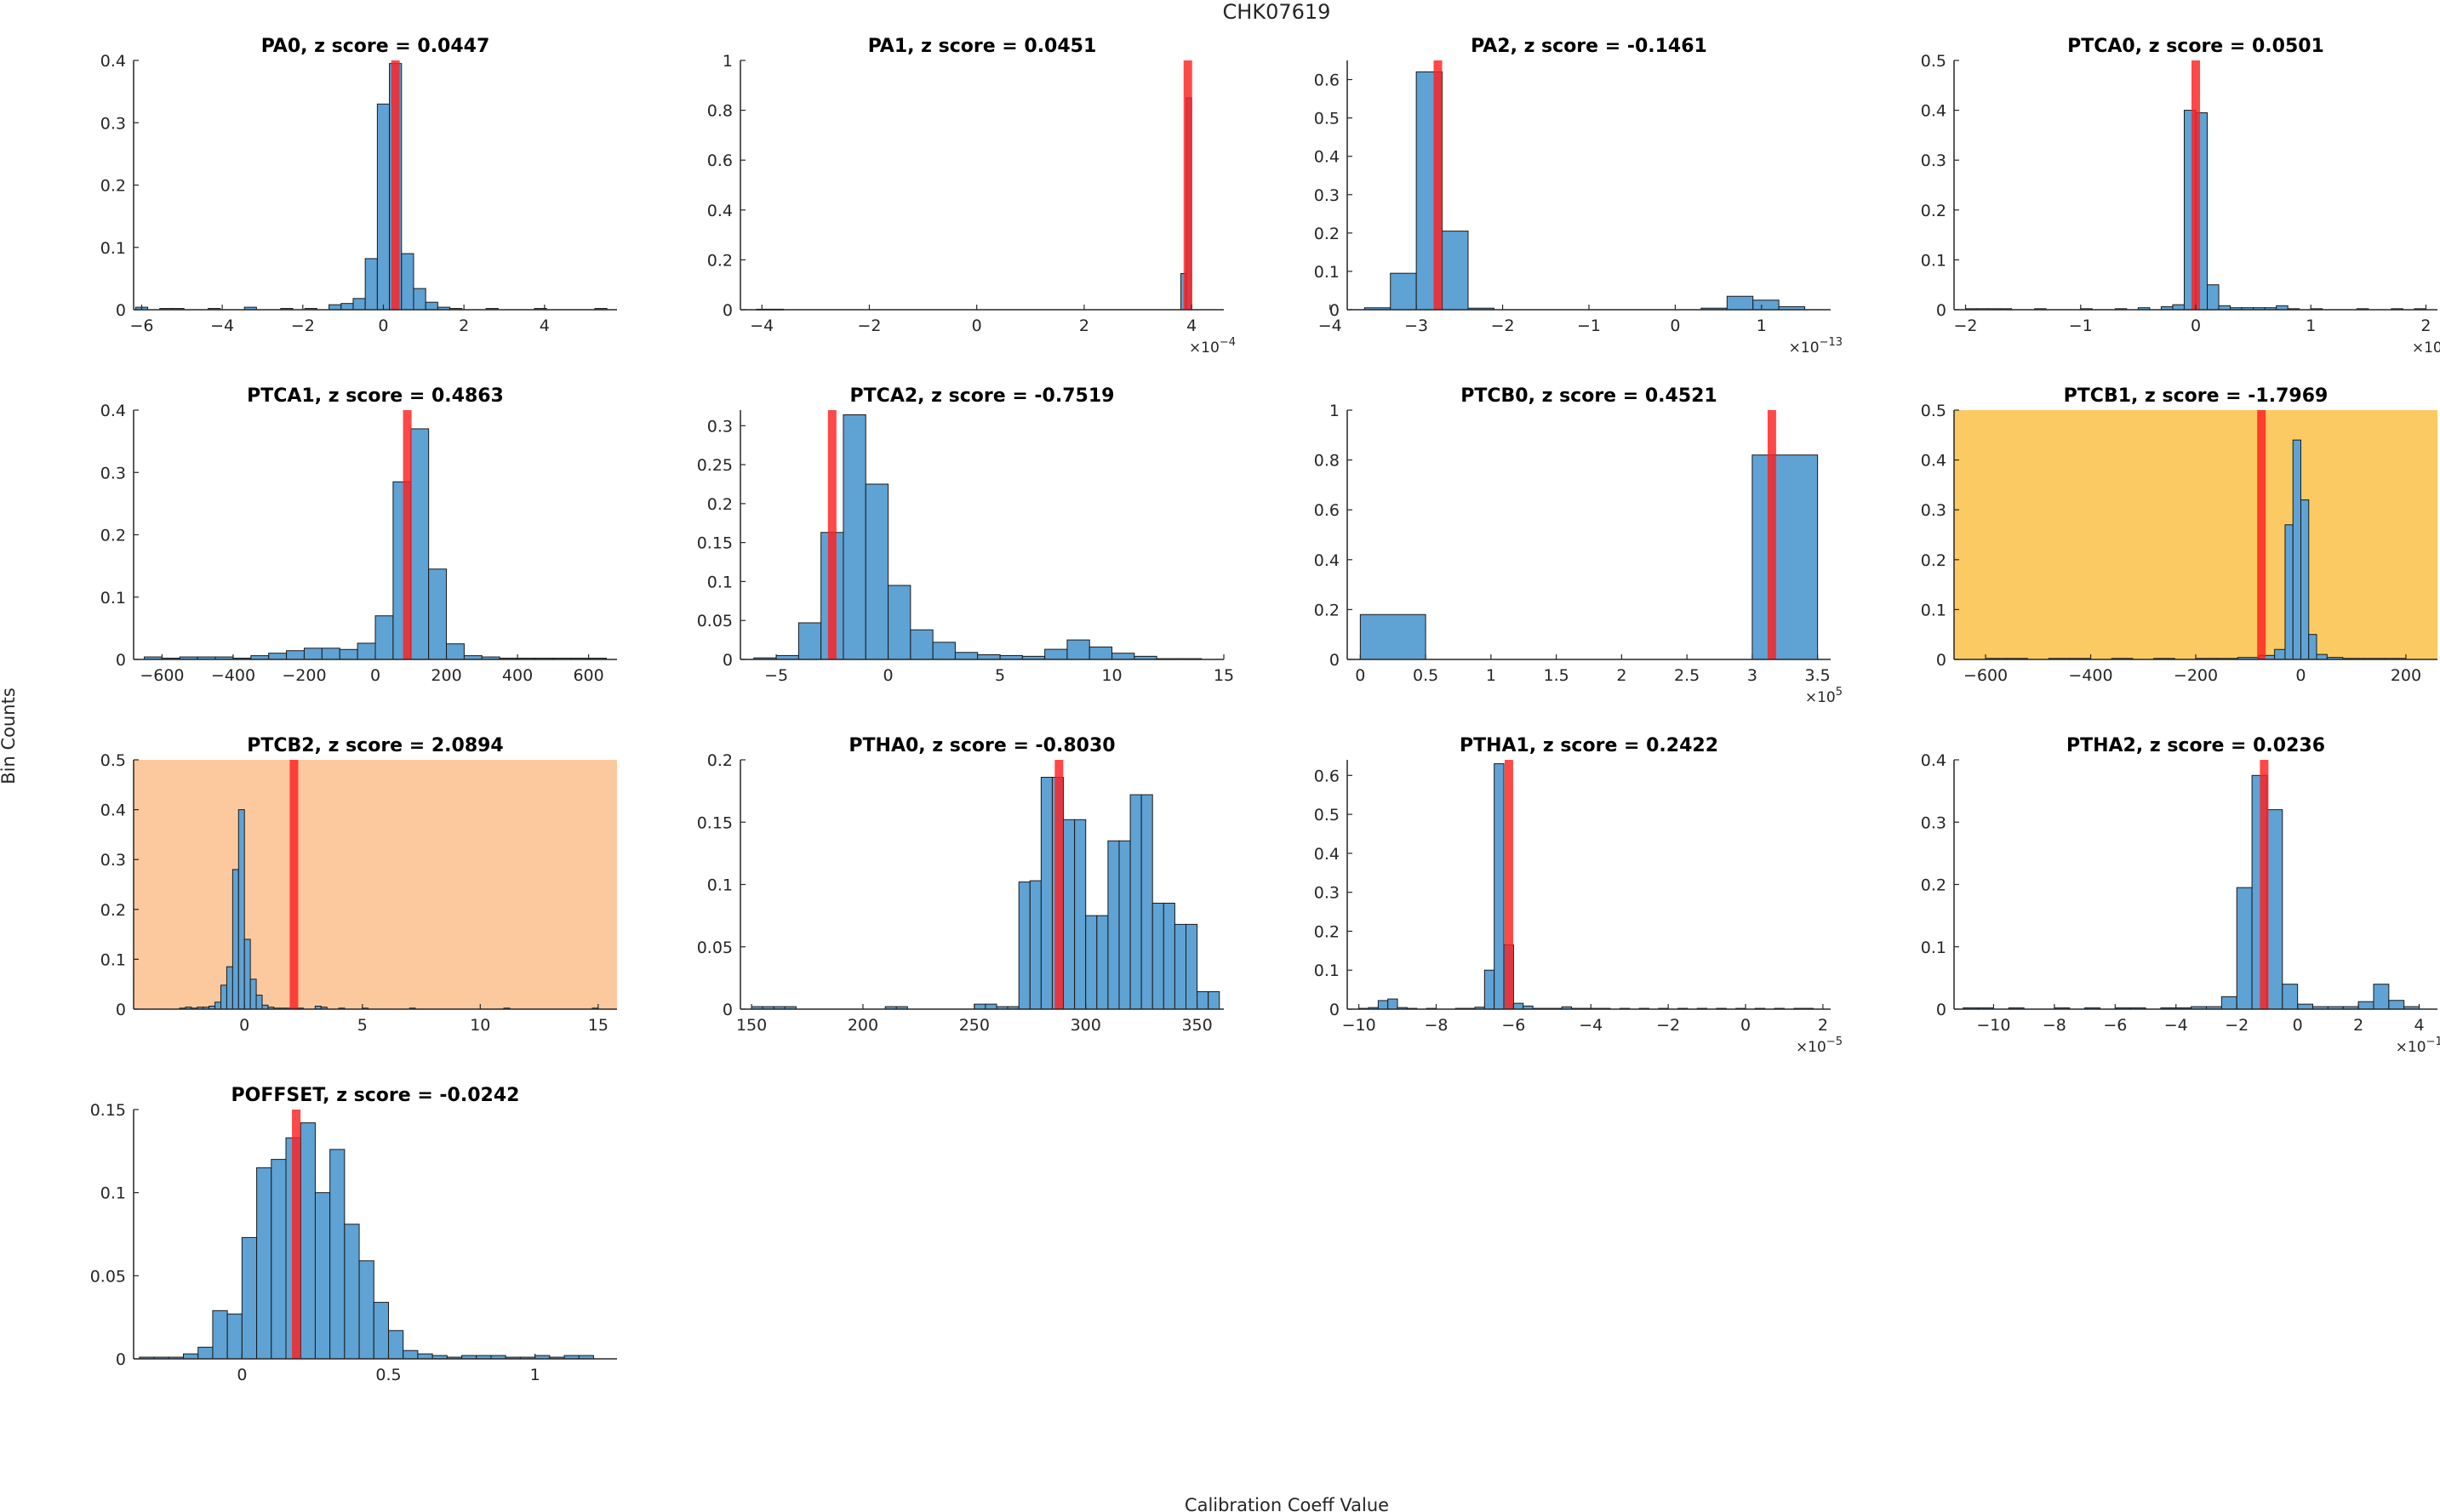 The height and width of the screenshot is (1512, 2440). Describe the element at coordinates (1993, 1025) in the screenshot. I see `x-tick-label: −10` at that location.